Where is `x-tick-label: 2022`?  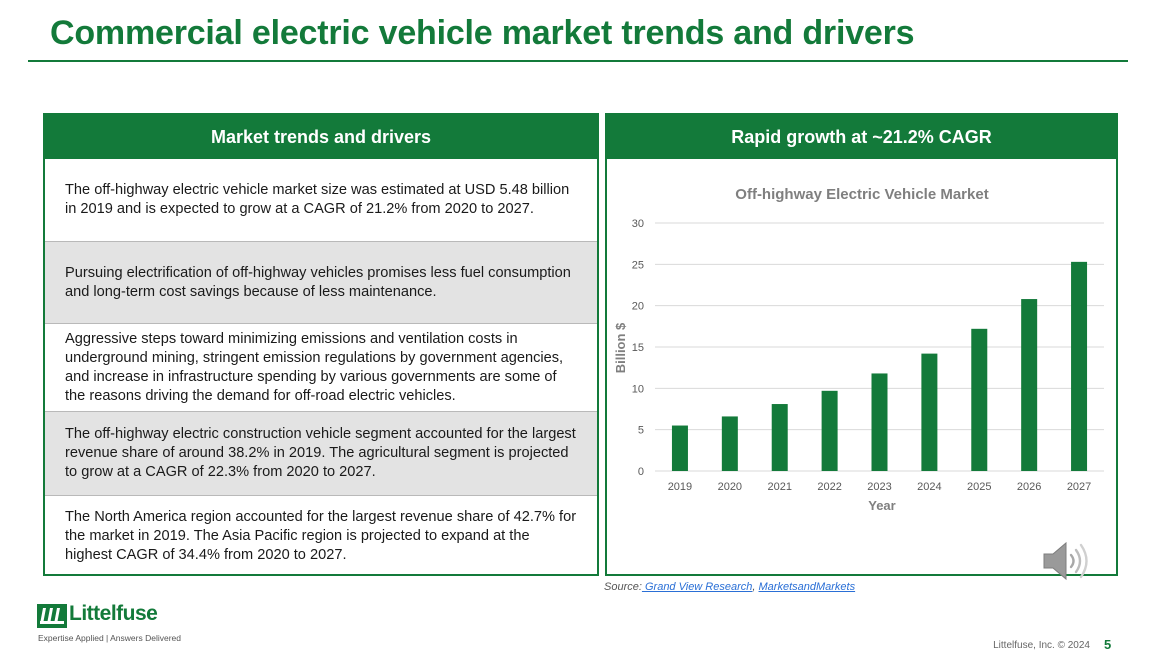 x-tick-label: 2022 is located at coordinates (829, 487).